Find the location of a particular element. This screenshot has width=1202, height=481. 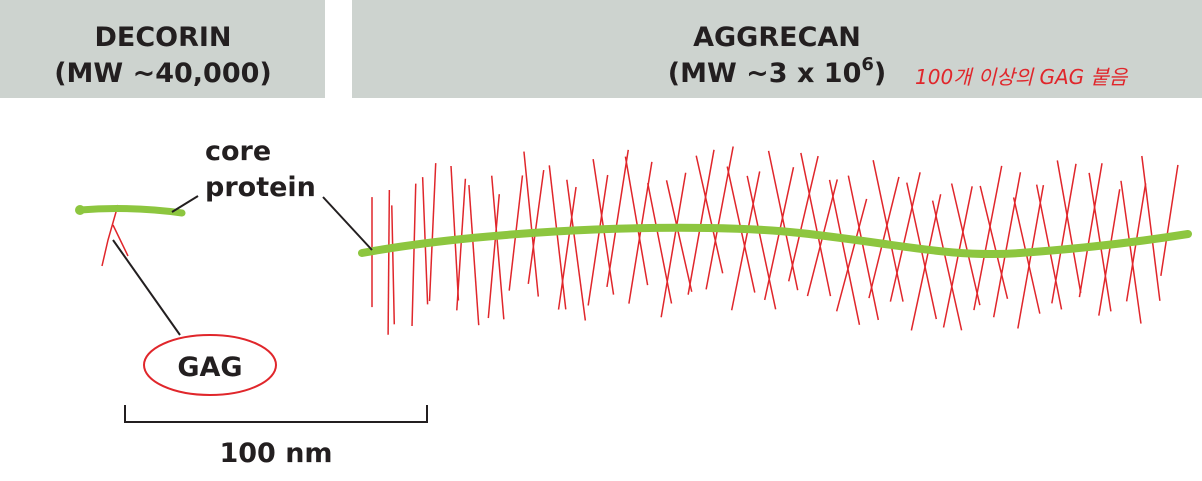

decorin-title: DECORIN is located at coordinates (162, 37).